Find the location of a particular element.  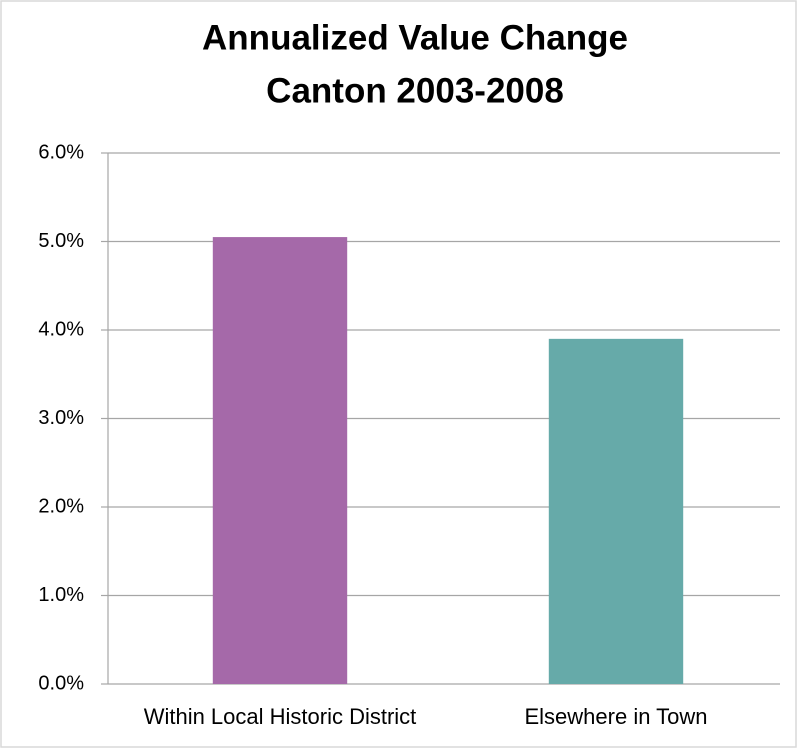

x-tick-label: Elsewhere in Town is located at coordinates (615, 716).